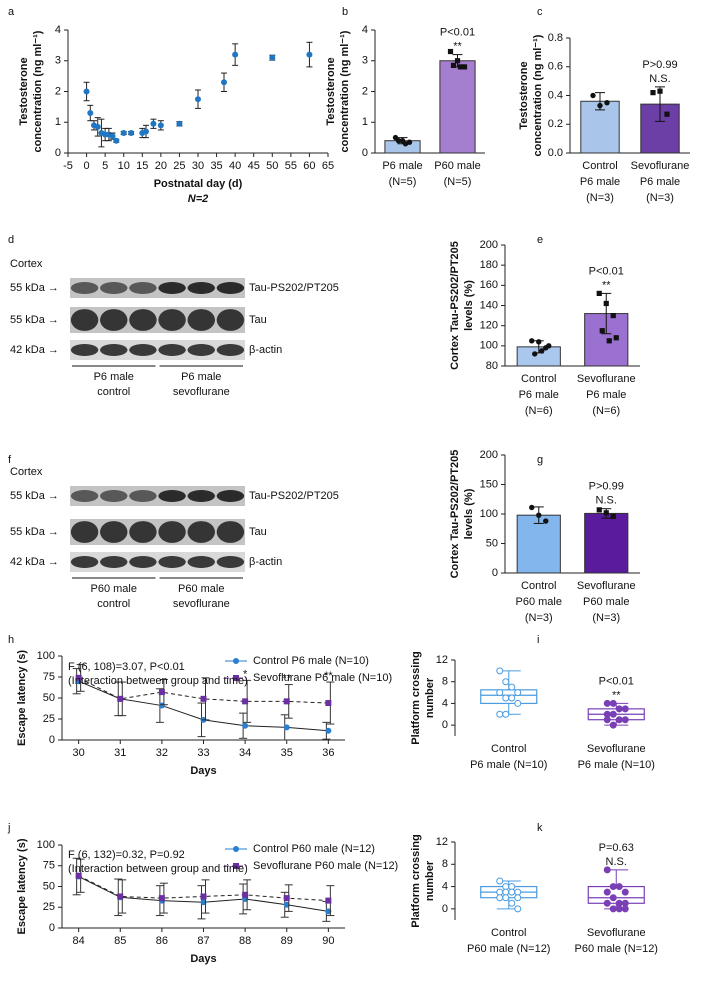 The width and height of the screenshot is (703, 991). I want to click on x-tick-label: 15, so click(142, 166).